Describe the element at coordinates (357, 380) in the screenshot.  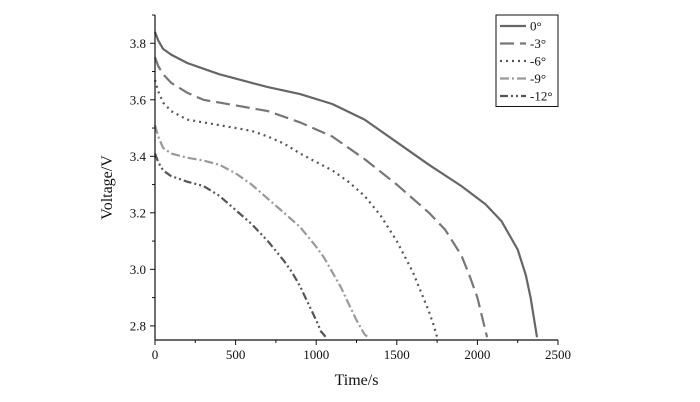
I see `x-axis-title: Time/s` at that location.